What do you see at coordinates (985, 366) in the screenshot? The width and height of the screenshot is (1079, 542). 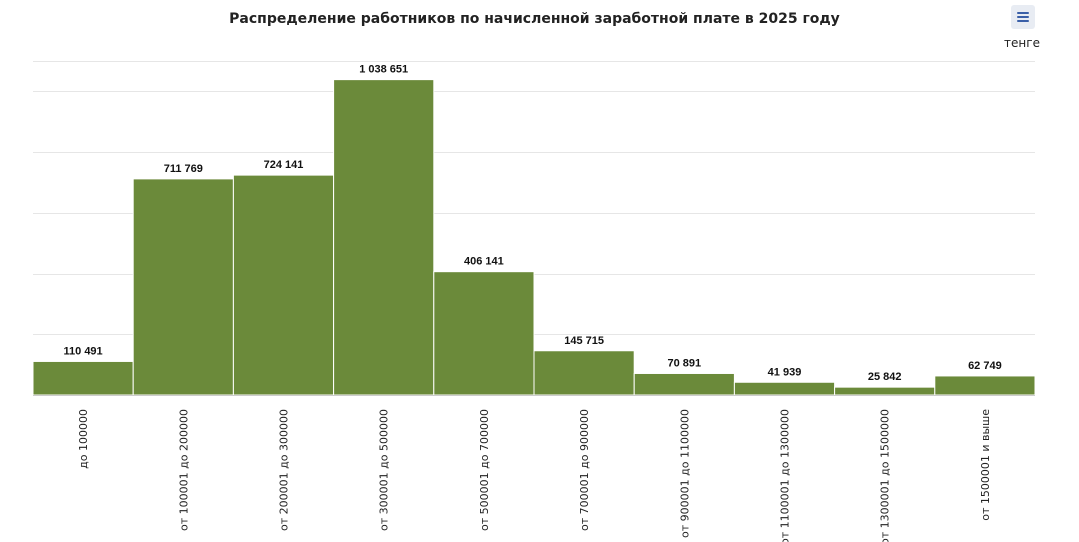 I see `data-label: 62 749` at bounding box center [985, 366].